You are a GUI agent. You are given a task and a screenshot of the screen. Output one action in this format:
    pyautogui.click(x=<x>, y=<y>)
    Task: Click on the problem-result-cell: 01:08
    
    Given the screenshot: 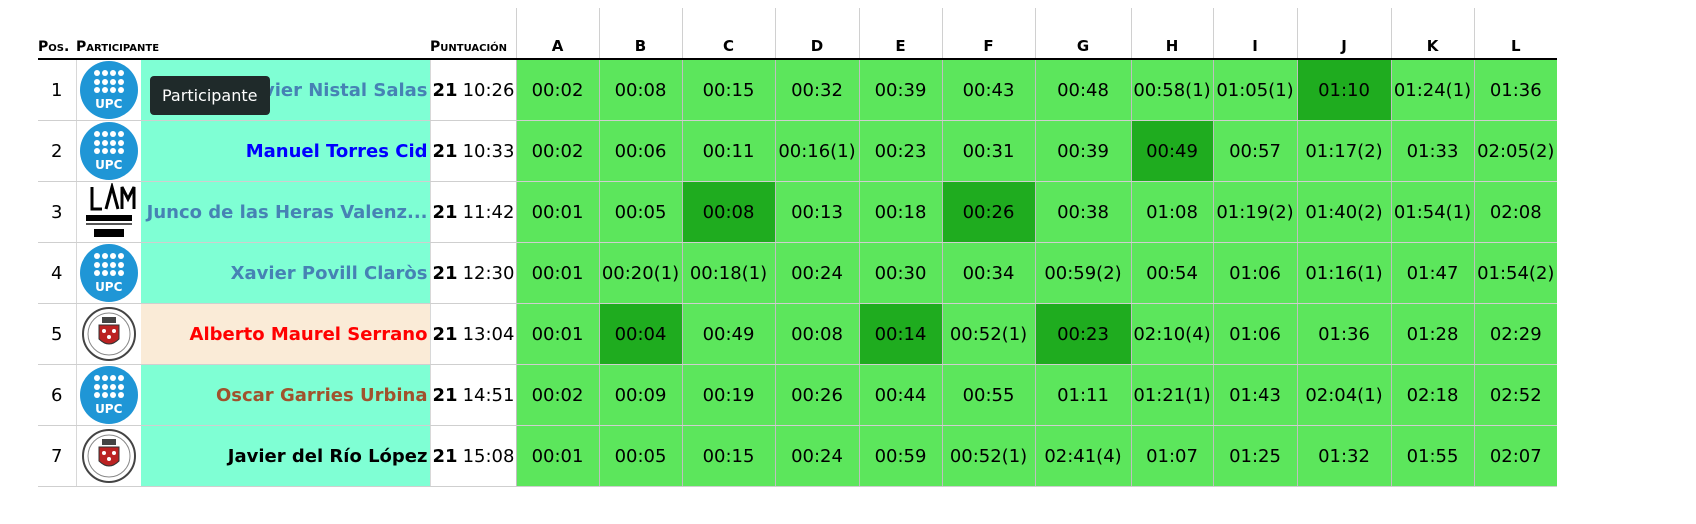 What is the action you would take?
    pyautogui.click(x=1171, y=212)
    